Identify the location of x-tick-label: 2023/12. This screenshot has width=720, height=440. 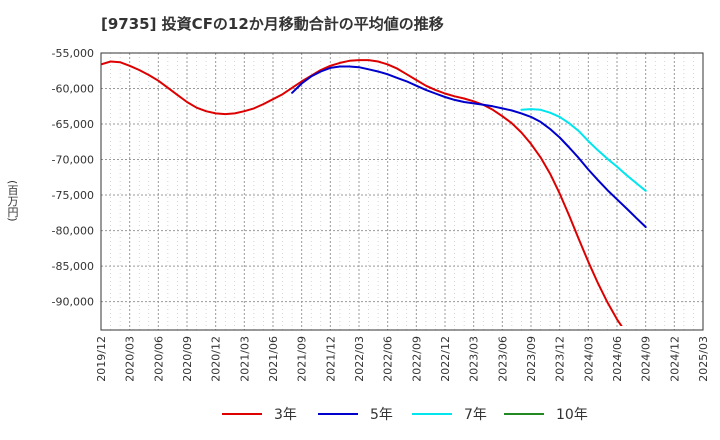
(560, 359).